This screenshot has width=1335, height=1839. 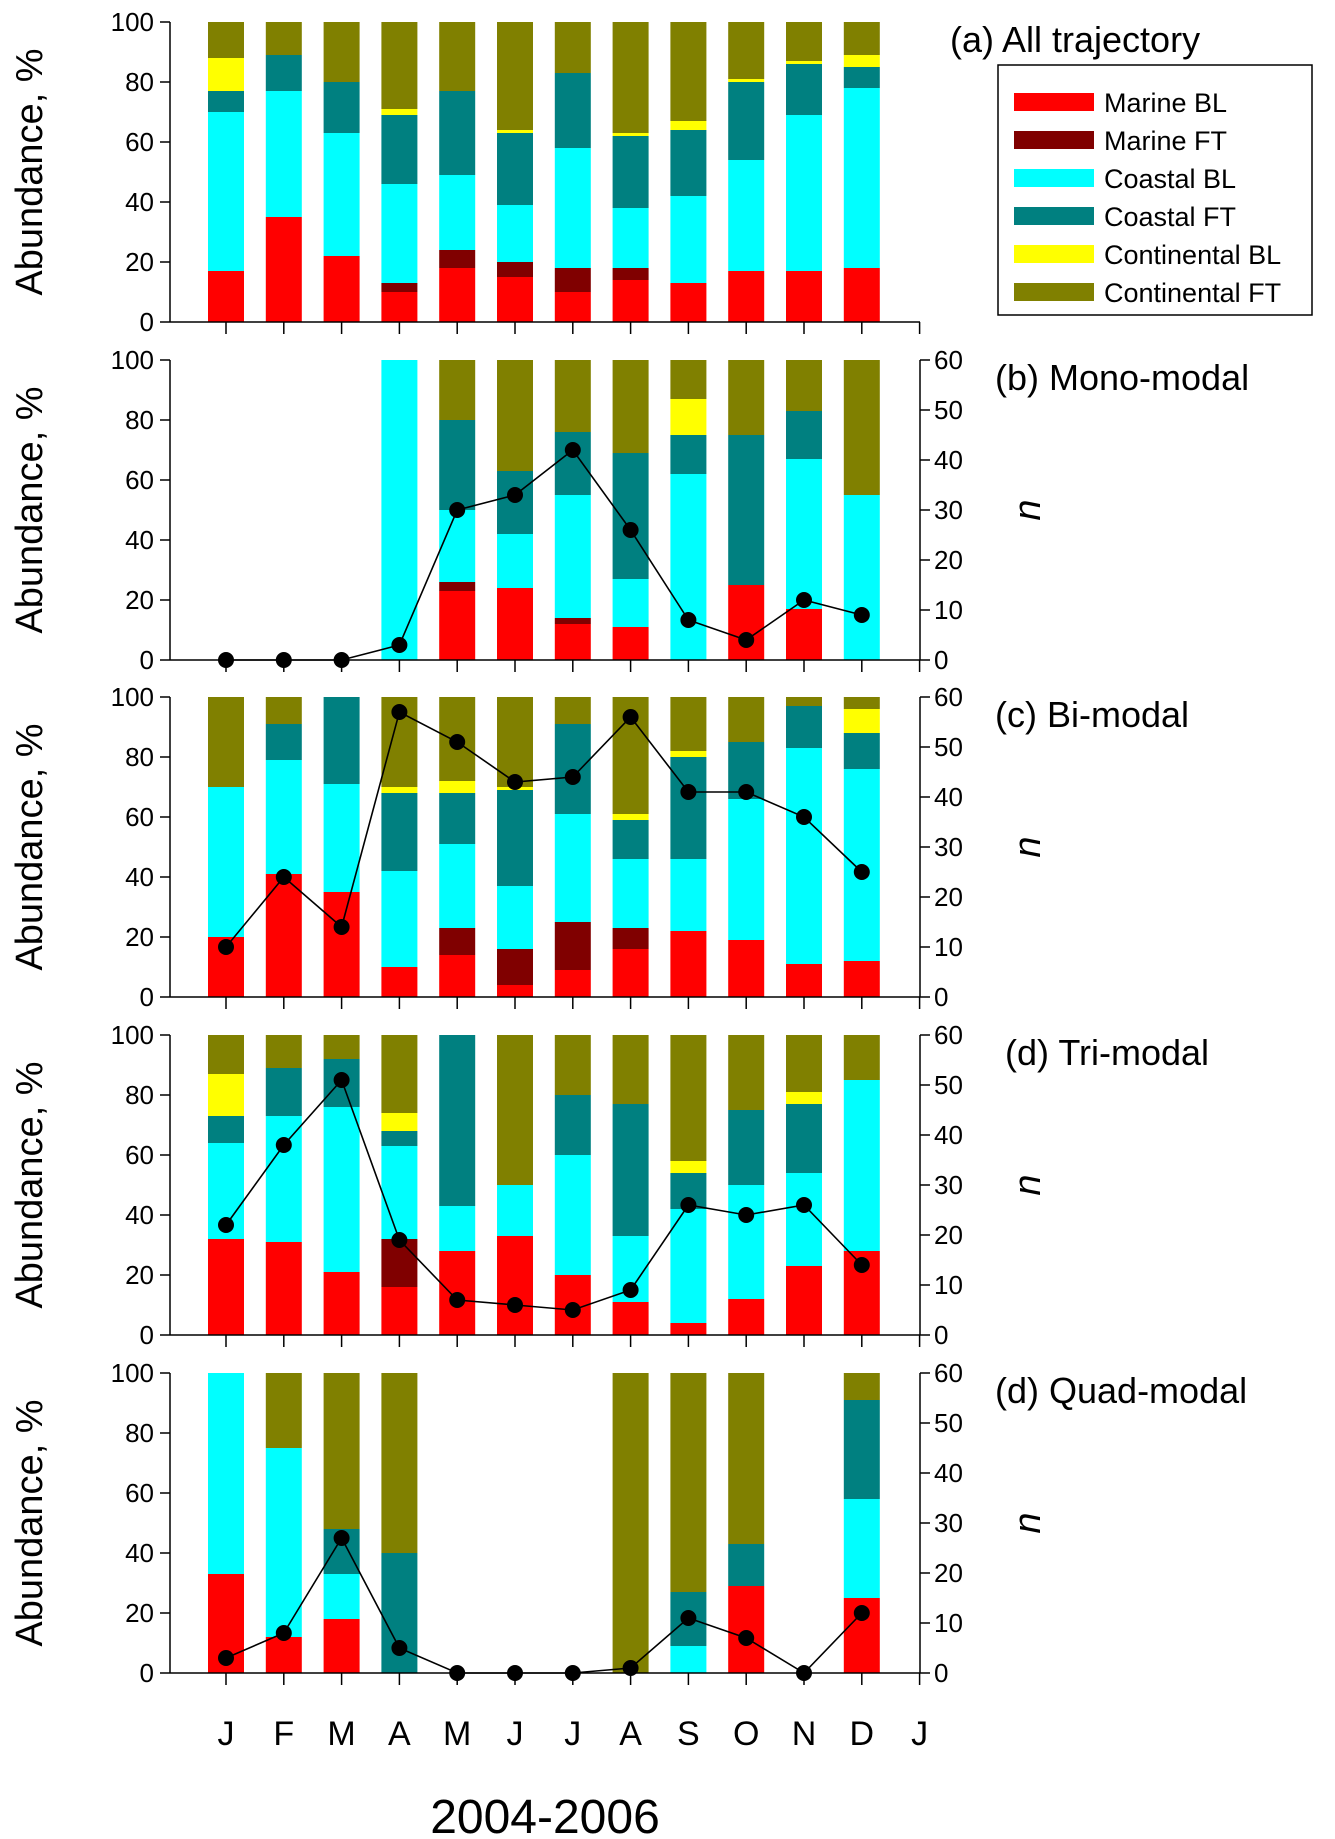 What do you see at coordinates (948, 1135) in the screenshot?
I see `y2-tick-label: 40` at bounding box center [948, 1135].